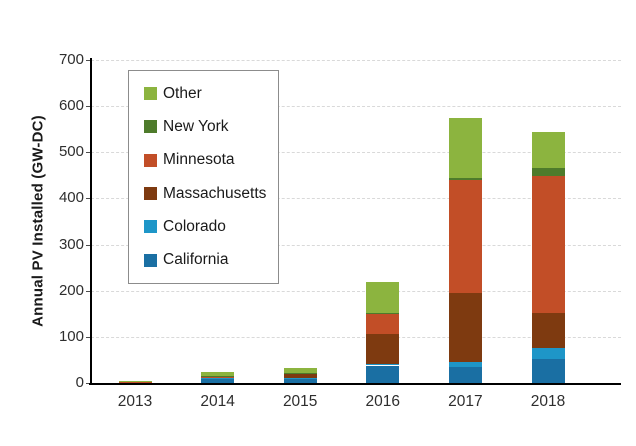 The height and width of the screenshot is (446, 636). I want to click on legend-item-new-york: New York, so click(211, 127).